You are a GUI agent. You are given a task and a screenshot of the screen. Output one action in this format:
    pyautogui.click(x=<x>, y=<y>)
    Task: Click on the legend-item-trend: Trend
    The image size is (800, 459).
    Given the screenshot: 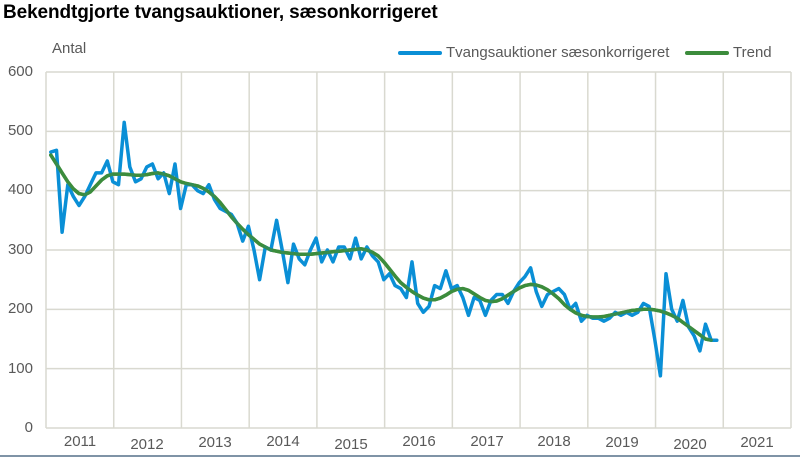 What is the action you would take?
    pyautogui.click(x=728, y=52)
    